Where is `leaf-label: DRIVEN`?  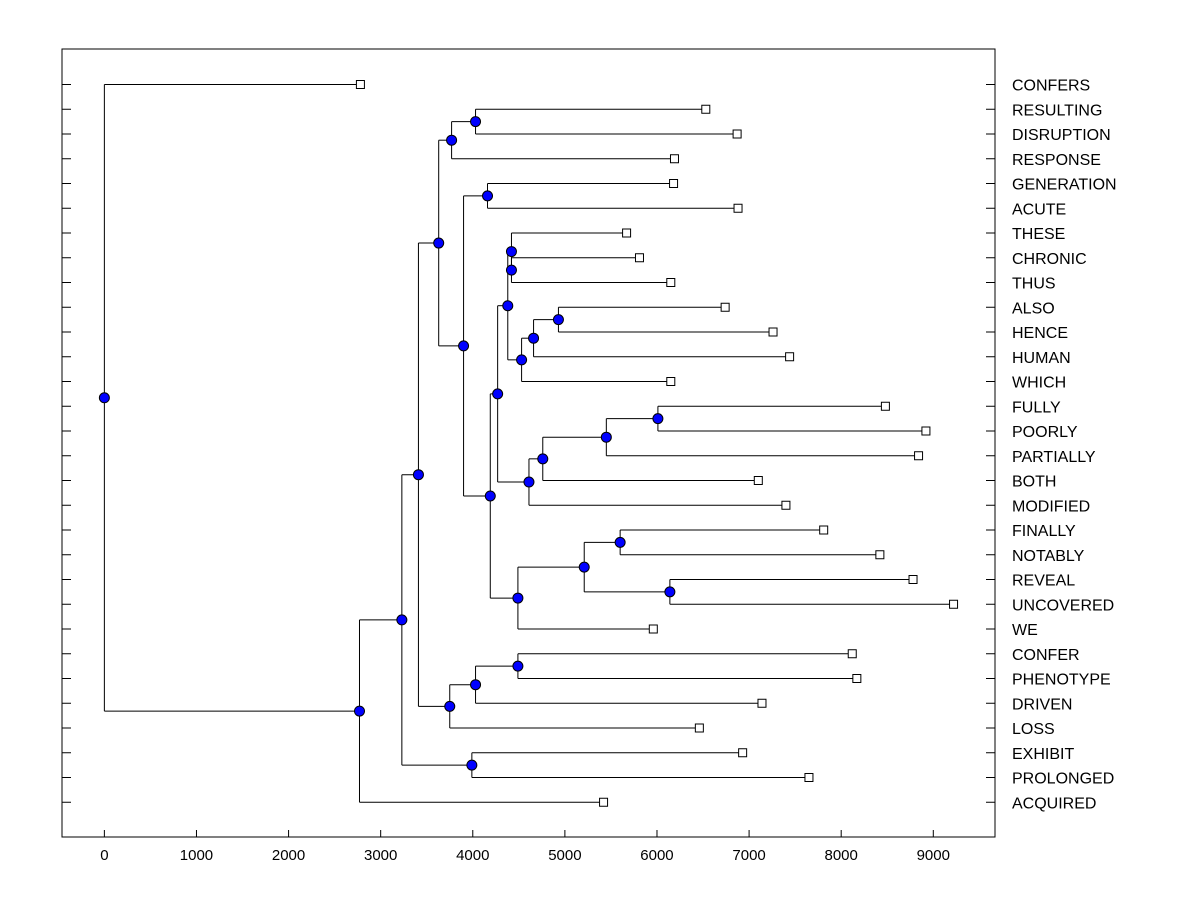 leaf-label: DRIVEN is located at coordinates (1042, 704).